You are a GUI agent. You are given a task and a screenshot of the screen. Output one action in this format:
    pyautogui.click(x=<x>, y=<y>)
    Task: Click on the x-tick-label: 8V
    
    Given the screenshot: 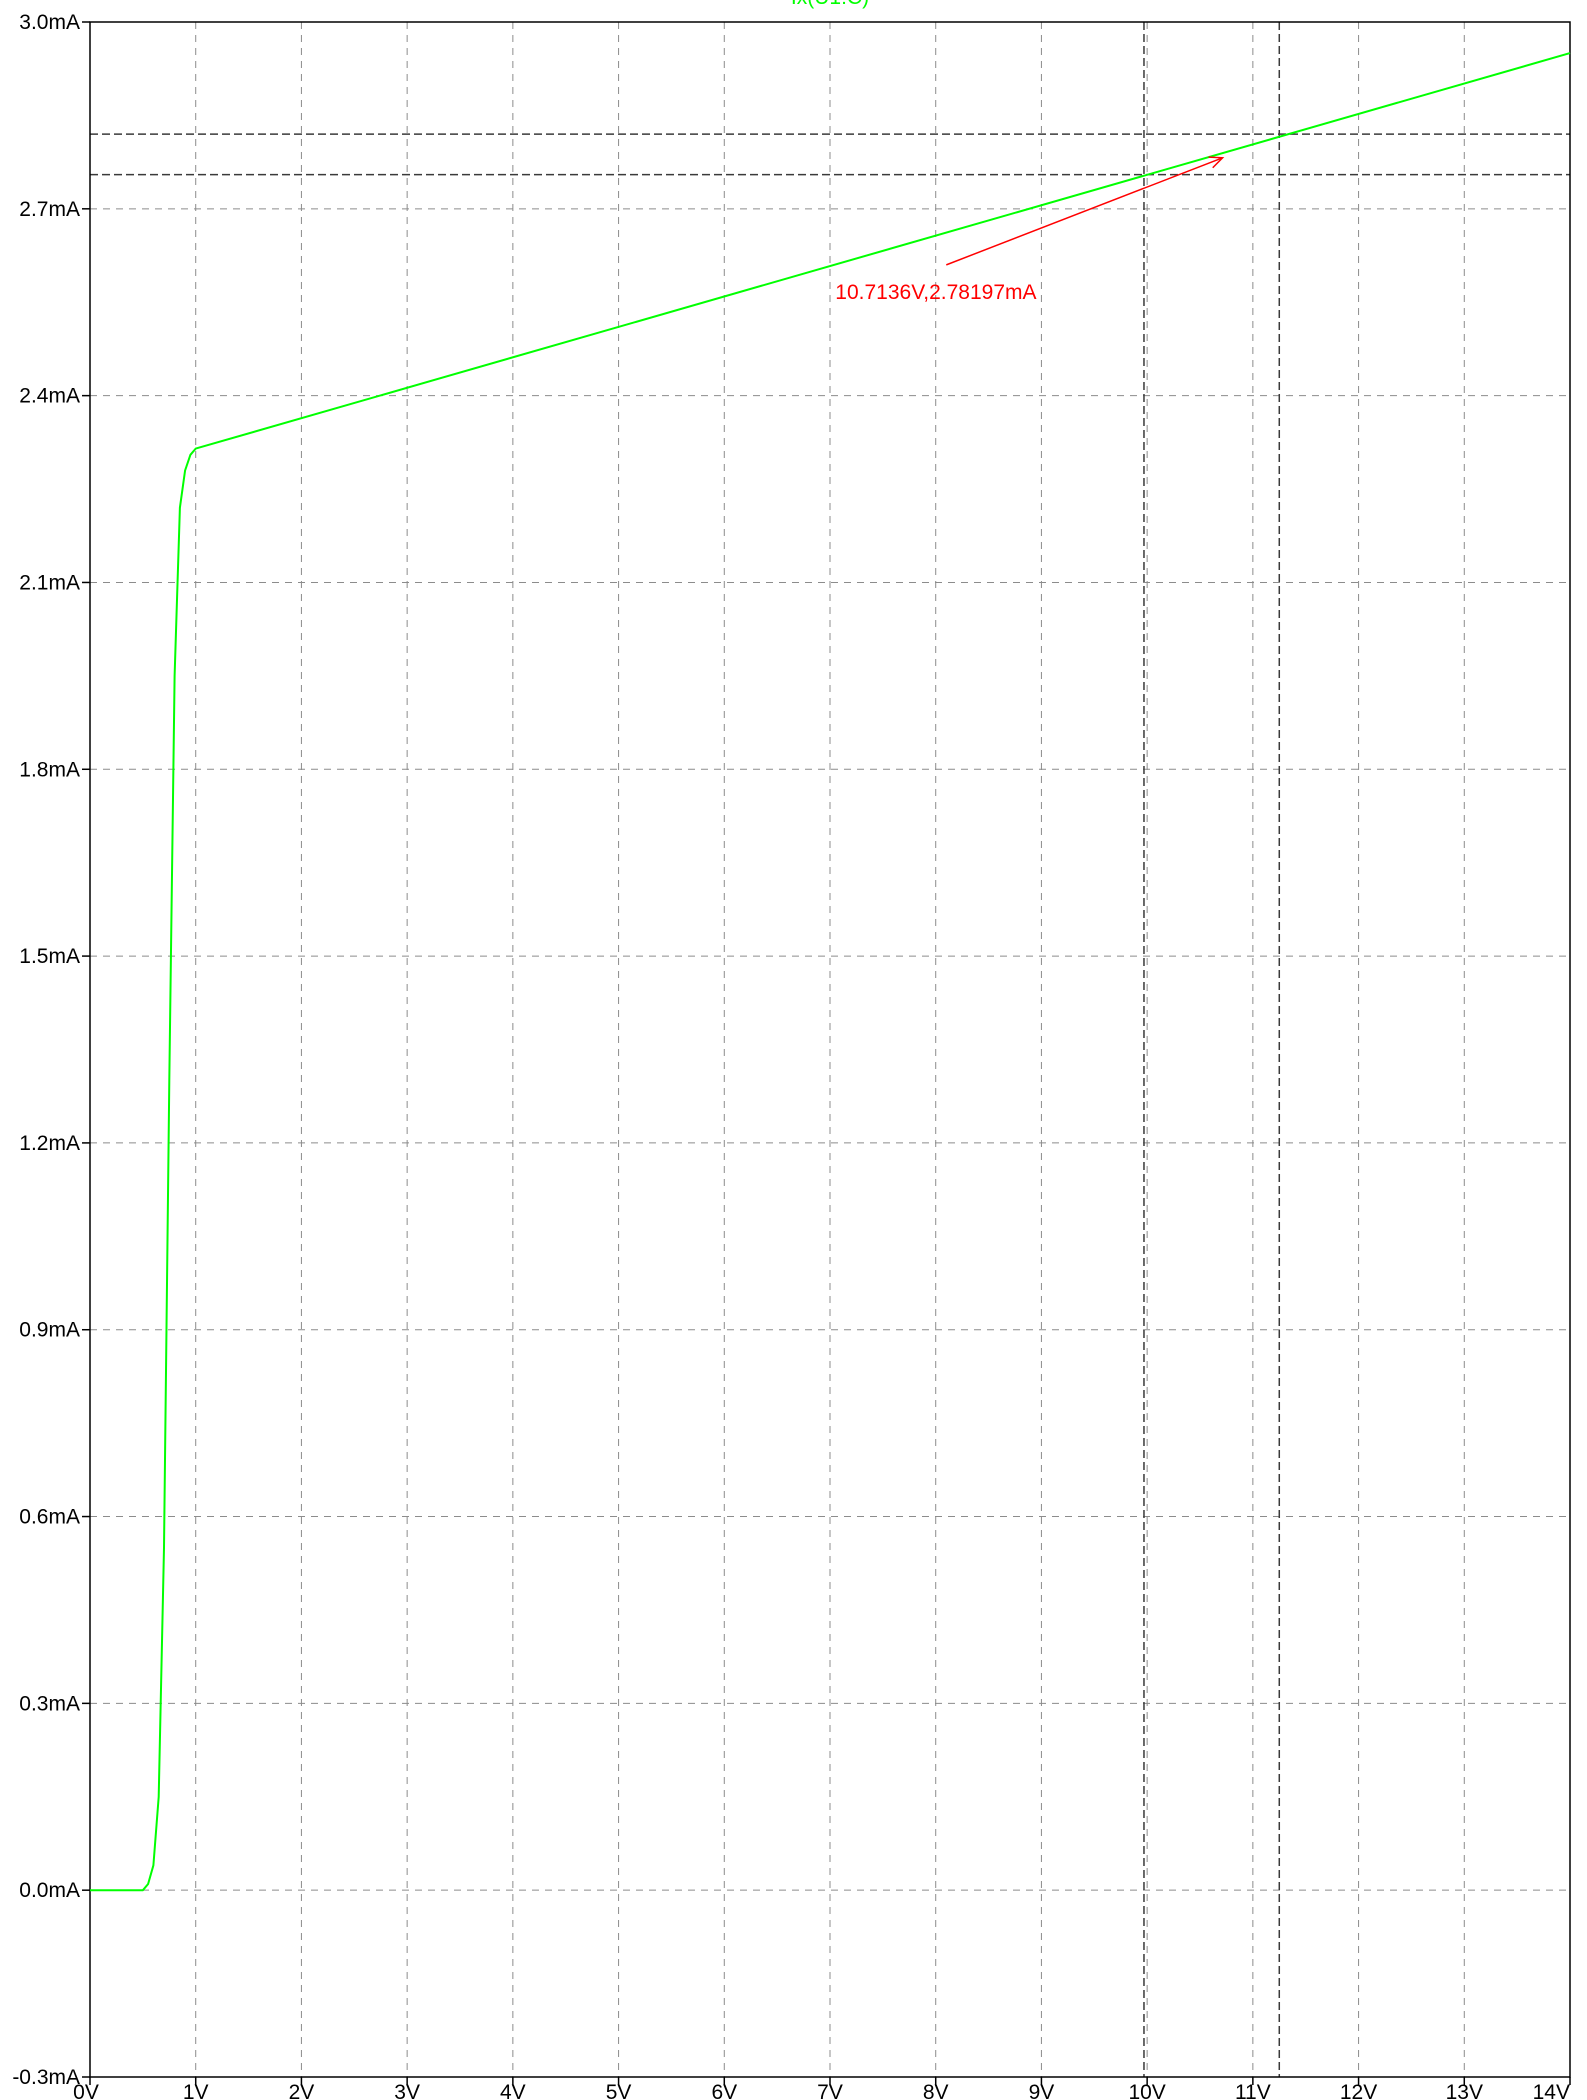 What is the action you would take?
    pyautogui.click(x=936, y=2090)
    